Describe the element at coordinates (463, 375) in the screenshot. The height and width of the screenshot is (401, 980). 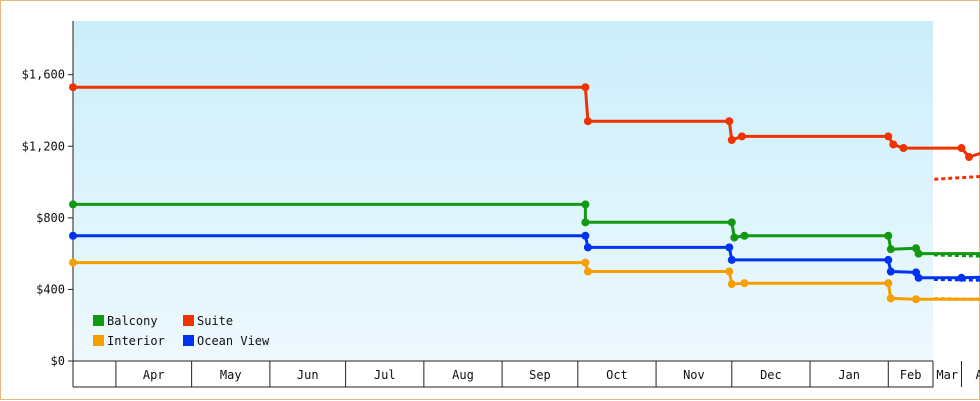
I see `x-tick-label: Aug` at that location.